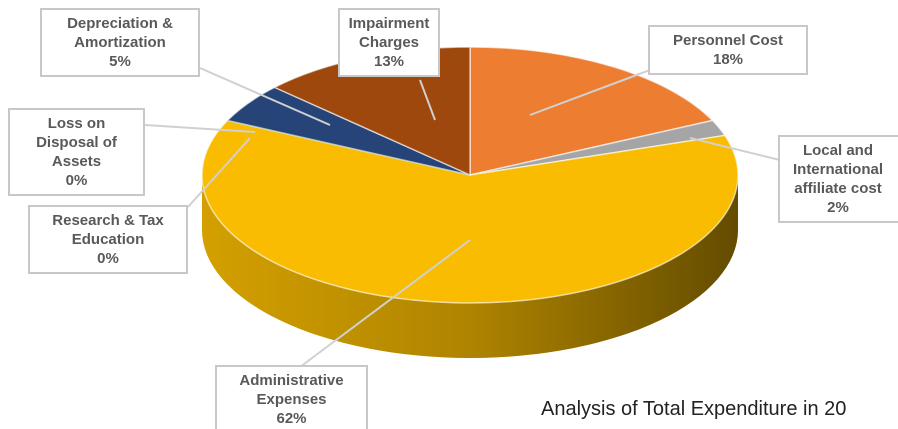 The height and width of the screenshot is (429, 898). Describe the element at coordinates (120, 61) in the screenshot. I see `label-value: 5%` at that location.